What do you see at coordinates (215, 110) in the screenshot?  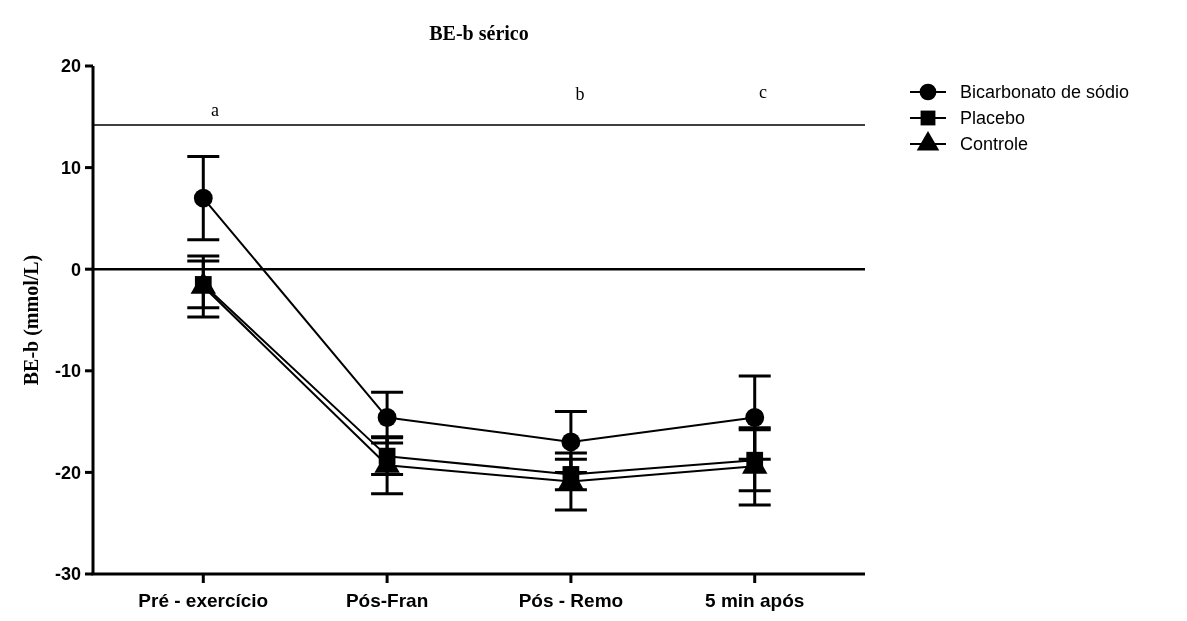 I see `annotation: a` at bounding box center [215, 110].